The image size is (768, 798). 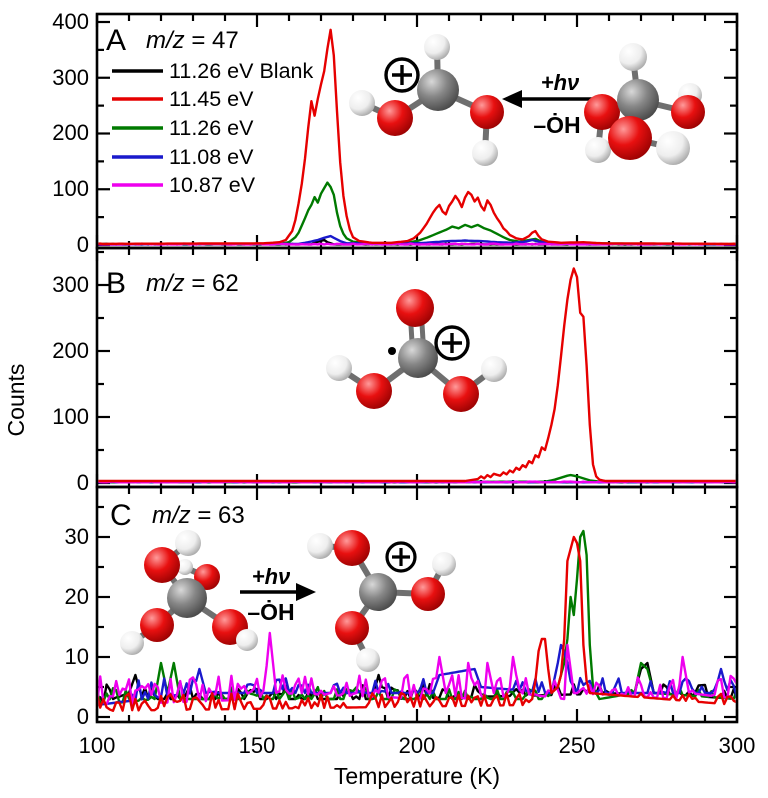 I want to click on y-tick-label: 400, so click(x=70, y=21).